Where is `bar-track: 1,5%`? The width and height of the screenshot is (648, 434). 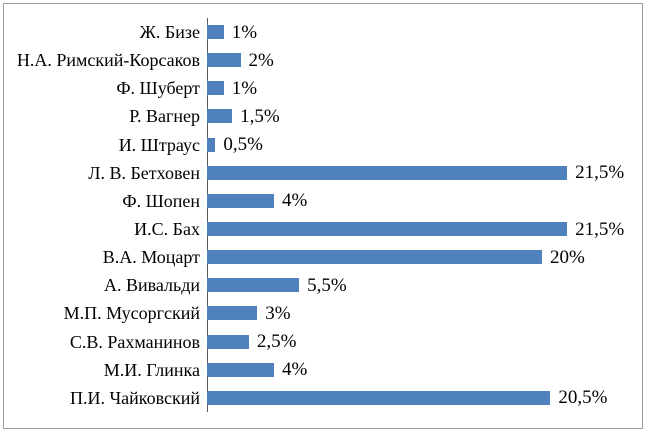
bar-track: 1,5% is located at coordinates (423, 116).